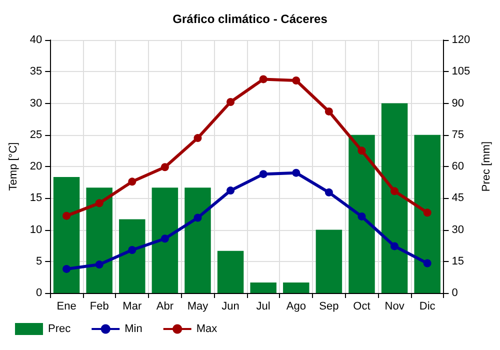 The image size is (500, 350). I want to click on x-tick-label: May, so click(198, 306).